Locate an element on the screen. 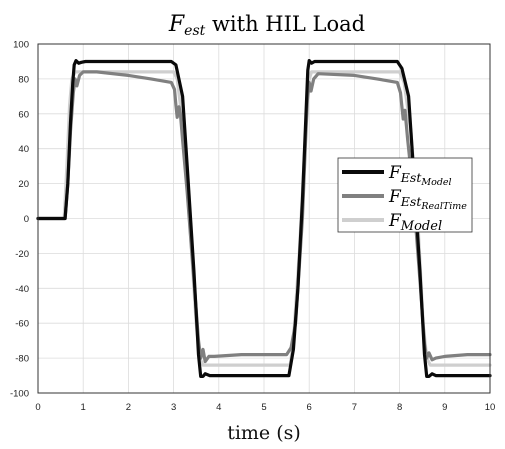  chart-title: Fest with HIL Load is located at coordinates (266, 25).